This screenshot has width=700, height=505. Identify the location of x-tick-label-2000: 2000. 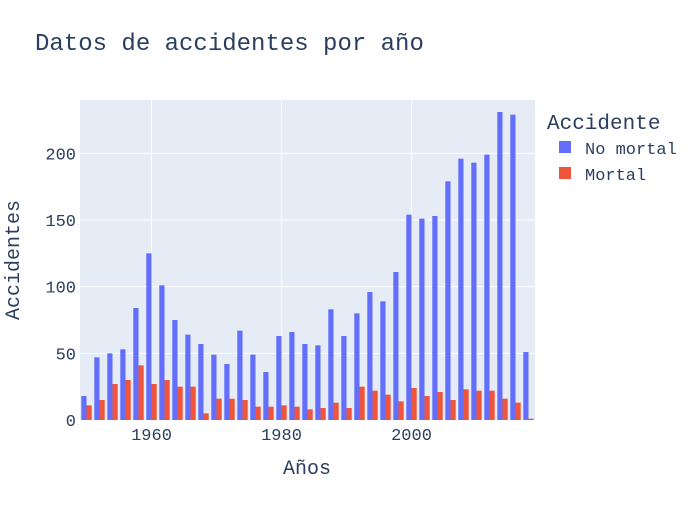
(411, 436).